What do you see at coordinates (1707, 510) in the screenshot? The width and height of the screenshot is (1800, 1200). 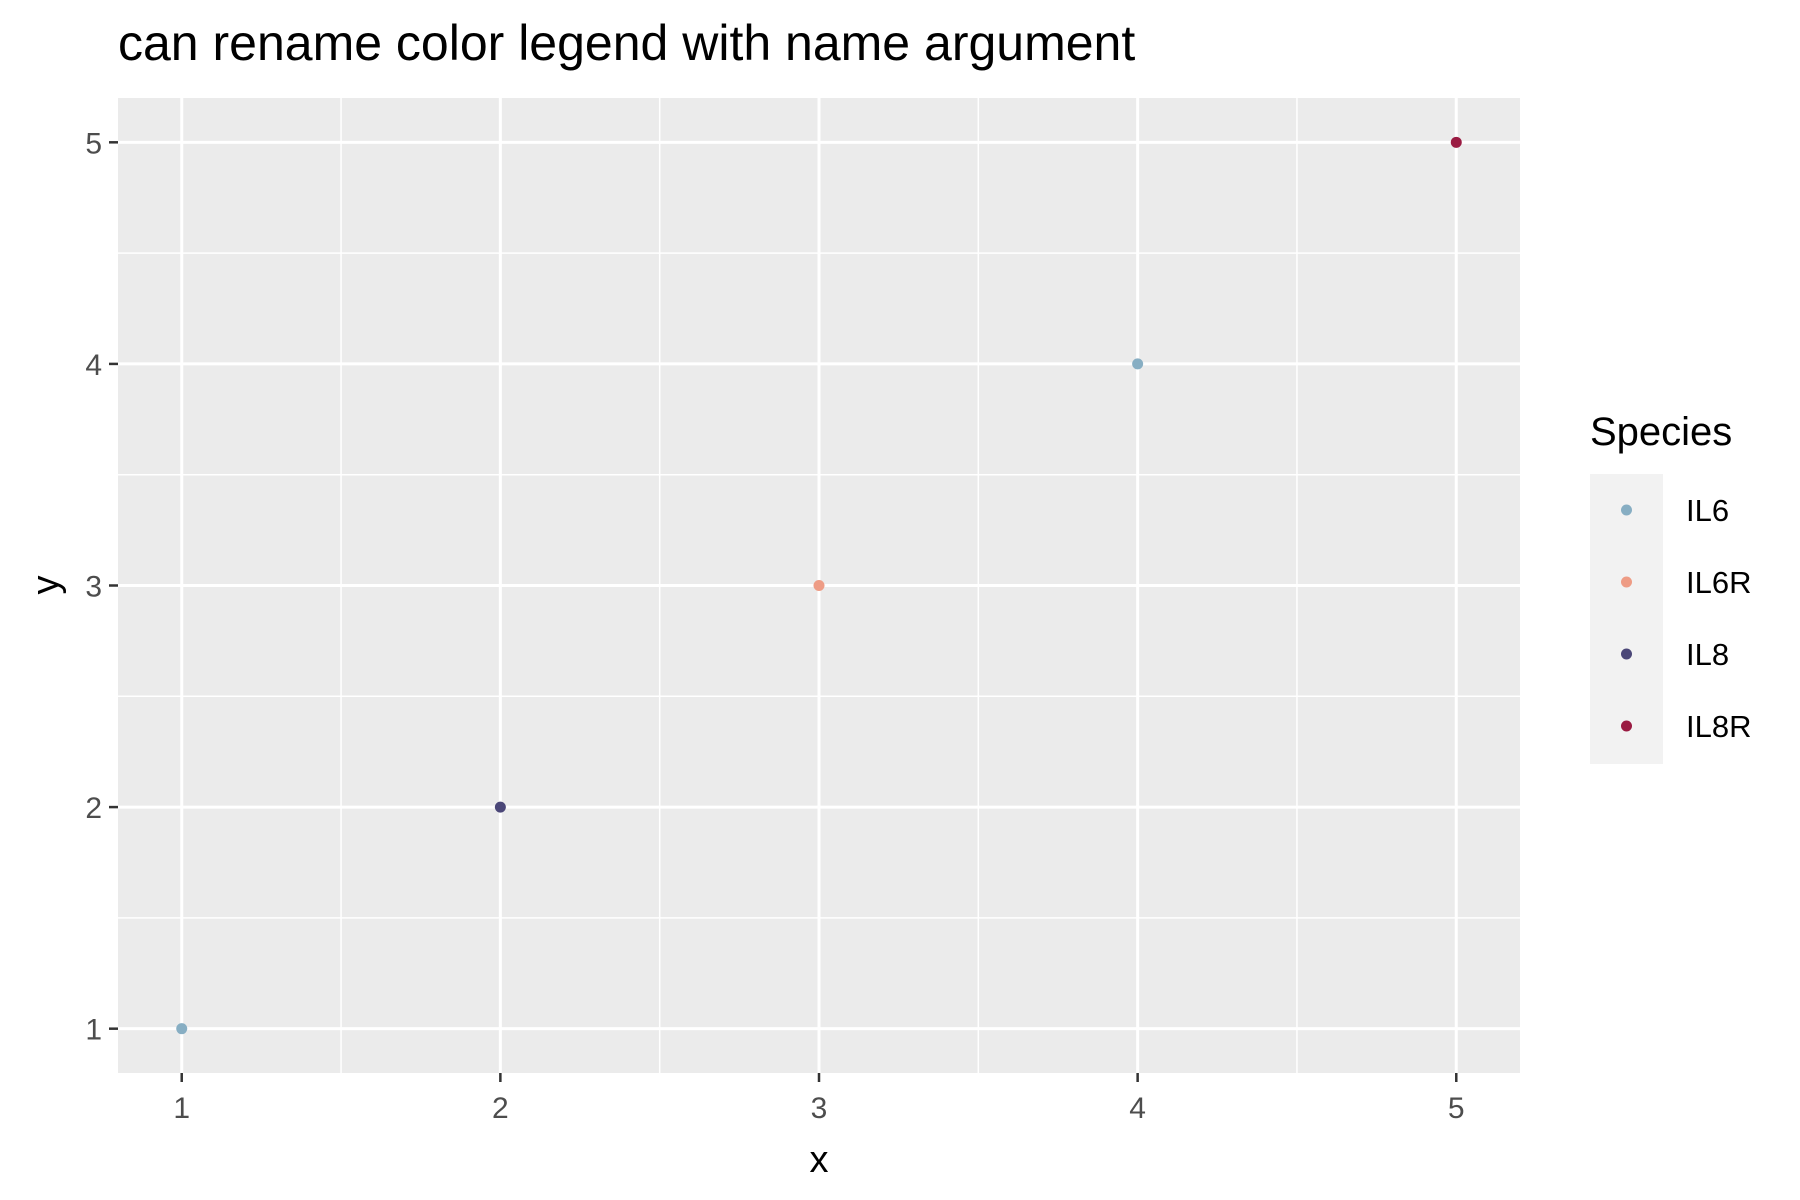 I see `legend-label-il6: IL6` at bounding box center [1707, 510].